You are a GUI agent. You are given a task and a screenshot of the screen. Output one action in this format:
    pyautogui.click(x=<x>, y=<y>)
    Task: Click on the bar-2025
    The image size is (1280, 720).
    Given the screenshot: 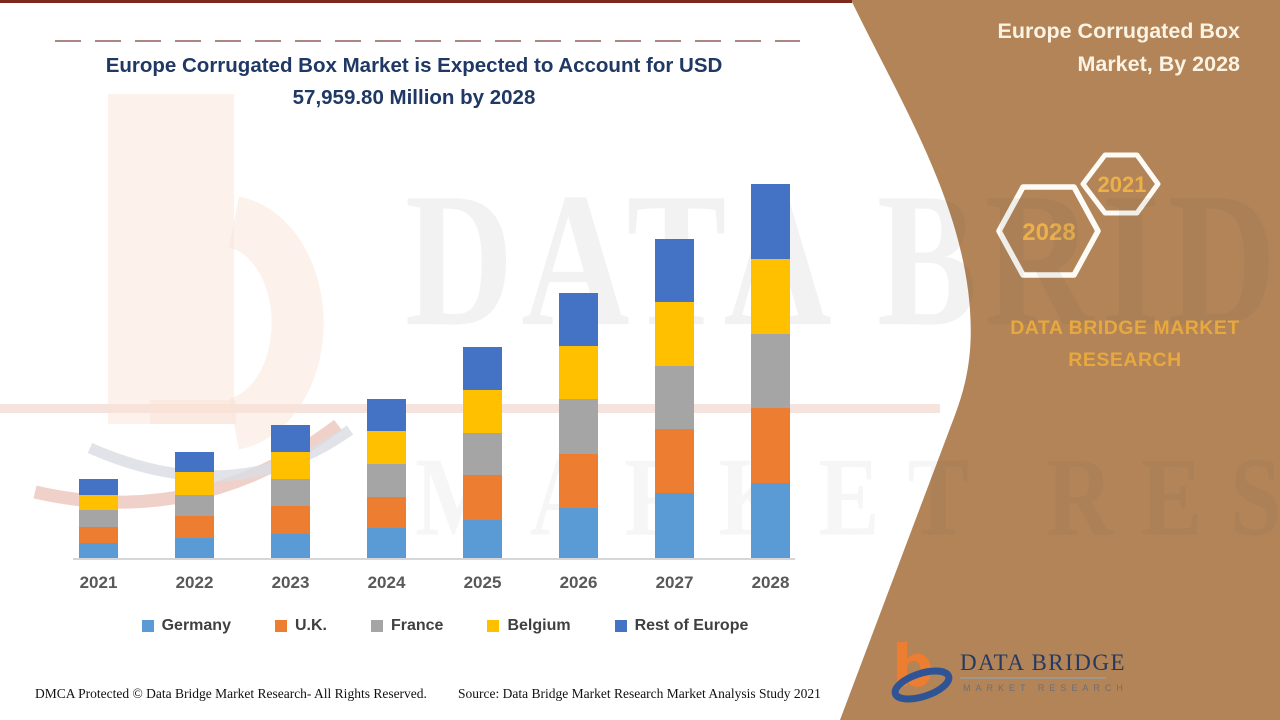 What is the action you would take?
    pyautogui.click(x=482, y=453)
    